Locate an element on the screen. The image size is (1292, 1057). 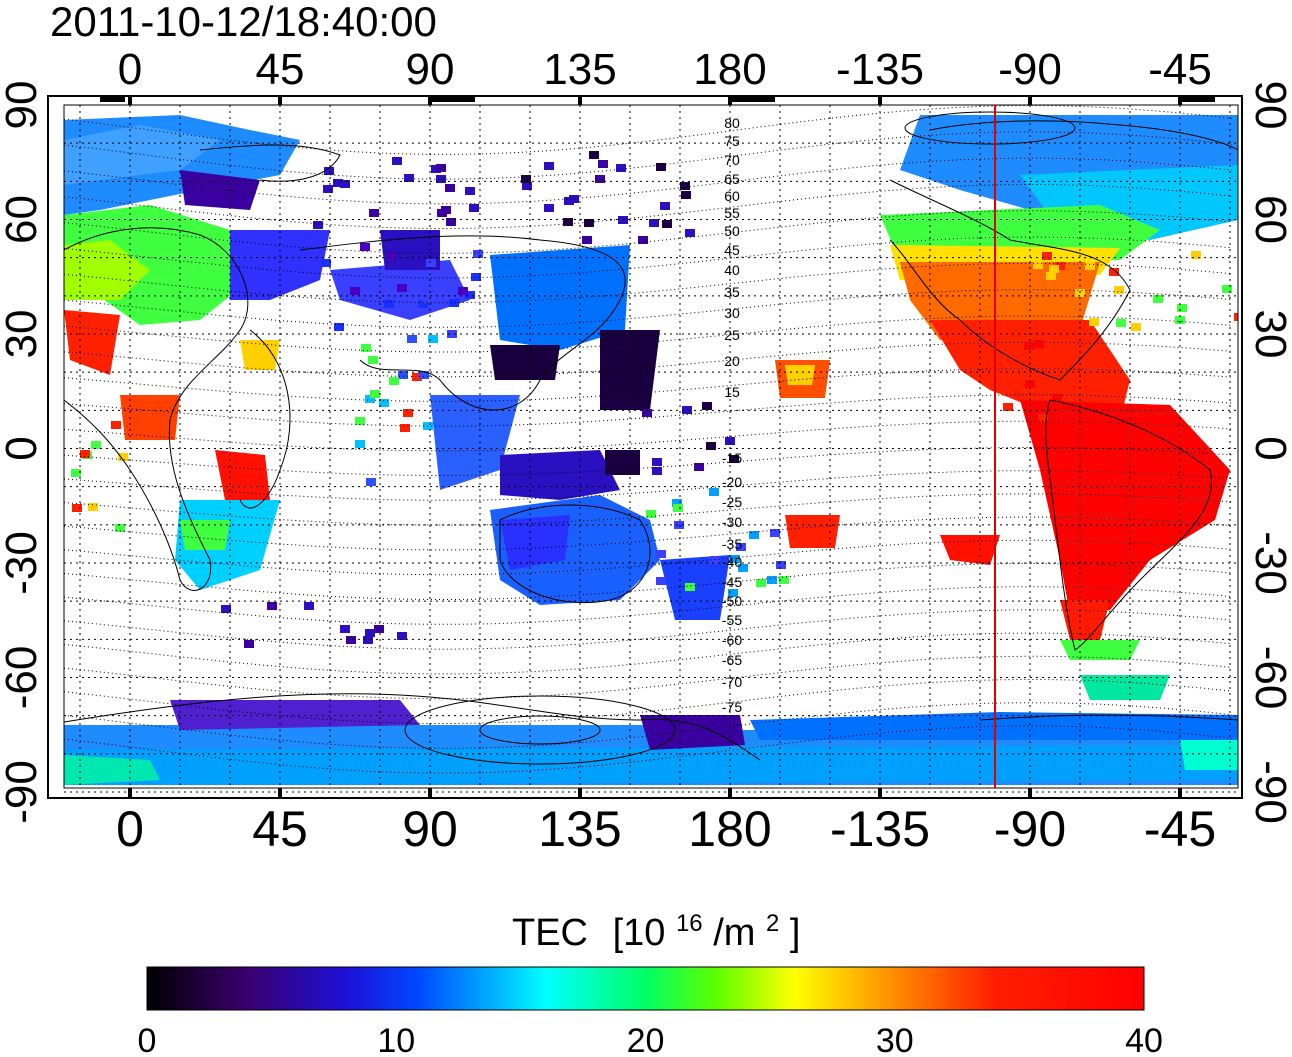
contour-label: -30 is located at coordinates (732, 522).